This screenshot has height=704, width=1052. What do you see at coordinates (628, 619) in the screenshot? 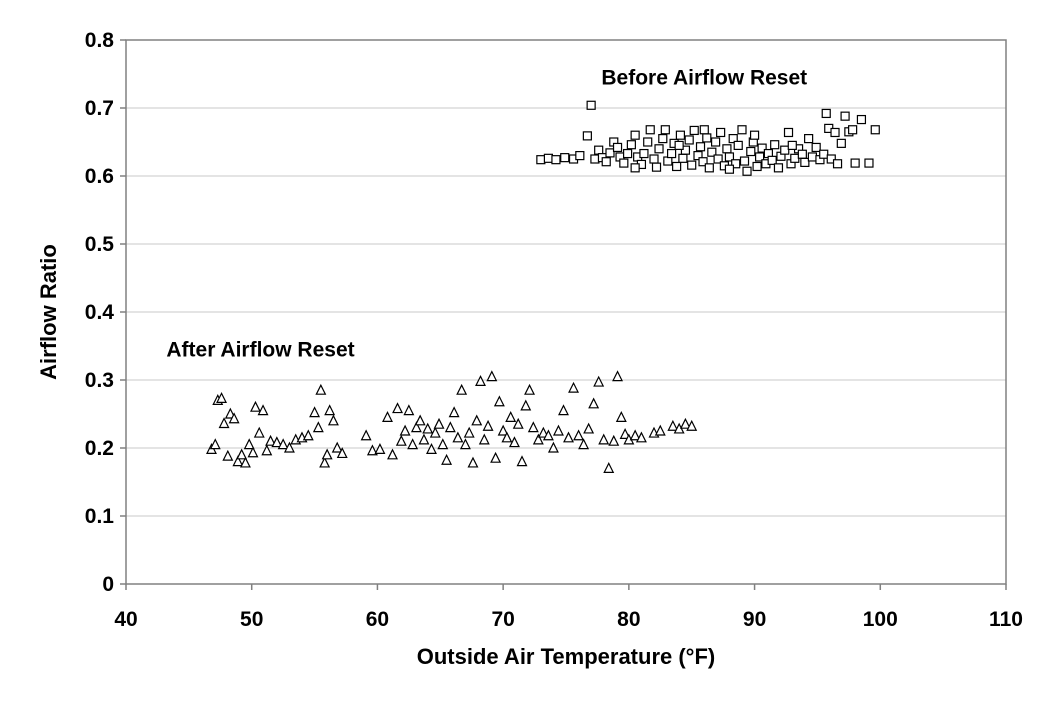
I see `x-tick-label: 80` at bounding box center [628, 619].